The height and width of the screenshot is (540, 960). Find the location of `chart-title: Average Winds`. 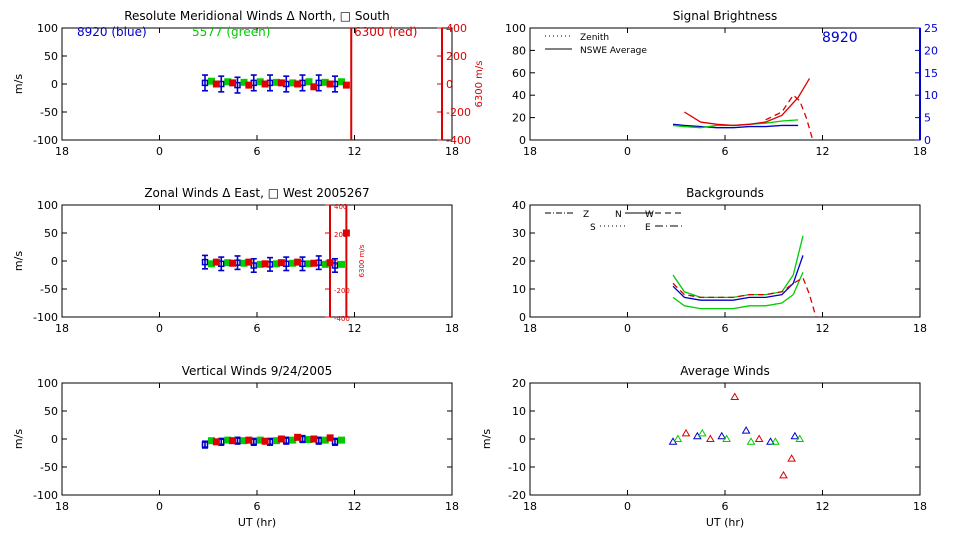

chart-title: Average Winds is located at coordinates (725, 371).